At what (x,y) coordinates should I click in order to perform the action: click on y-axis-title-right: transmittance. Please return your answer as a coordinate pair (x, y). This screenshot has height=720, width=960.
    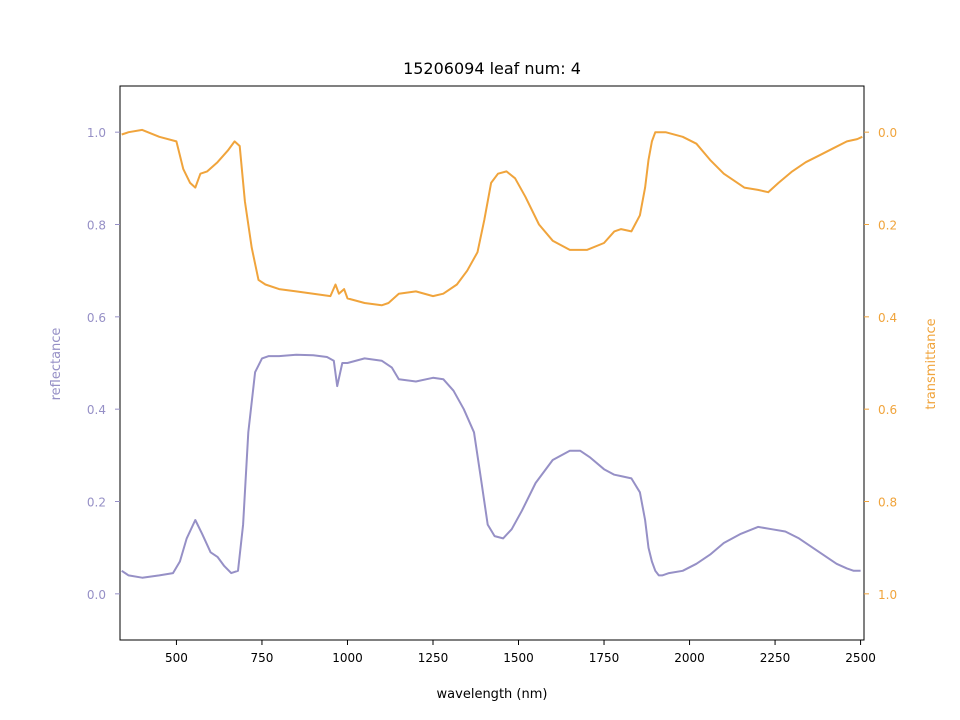
    Looking at the image, I should click on (931, 363).